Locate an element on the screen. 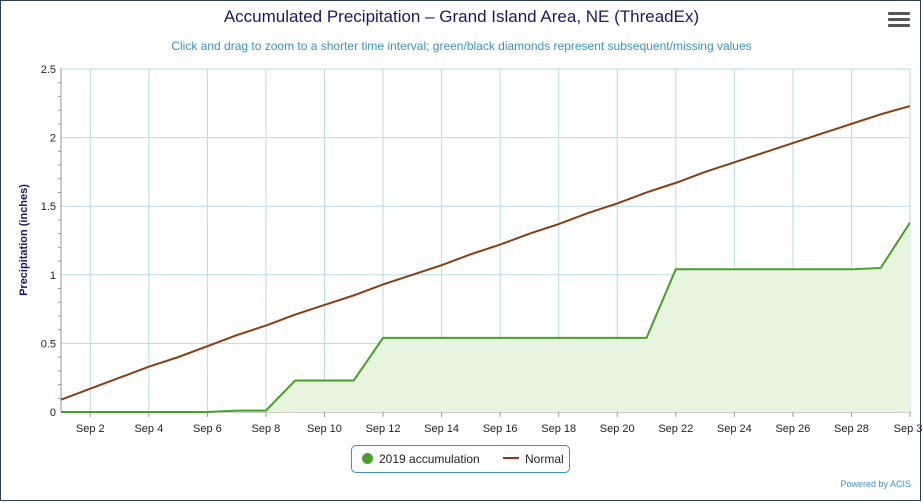 The height and width of the screenshot is (503, 923). x-tick-label: Sep 16 is located at coordinates (500, 429).